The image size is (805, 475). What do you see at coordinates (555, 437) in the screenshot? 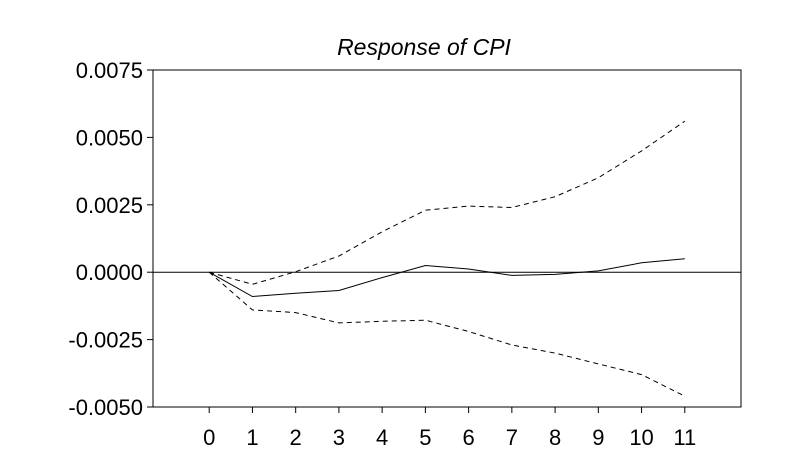
I see `x-tick-label: 8` at bounding box center [555, 437].